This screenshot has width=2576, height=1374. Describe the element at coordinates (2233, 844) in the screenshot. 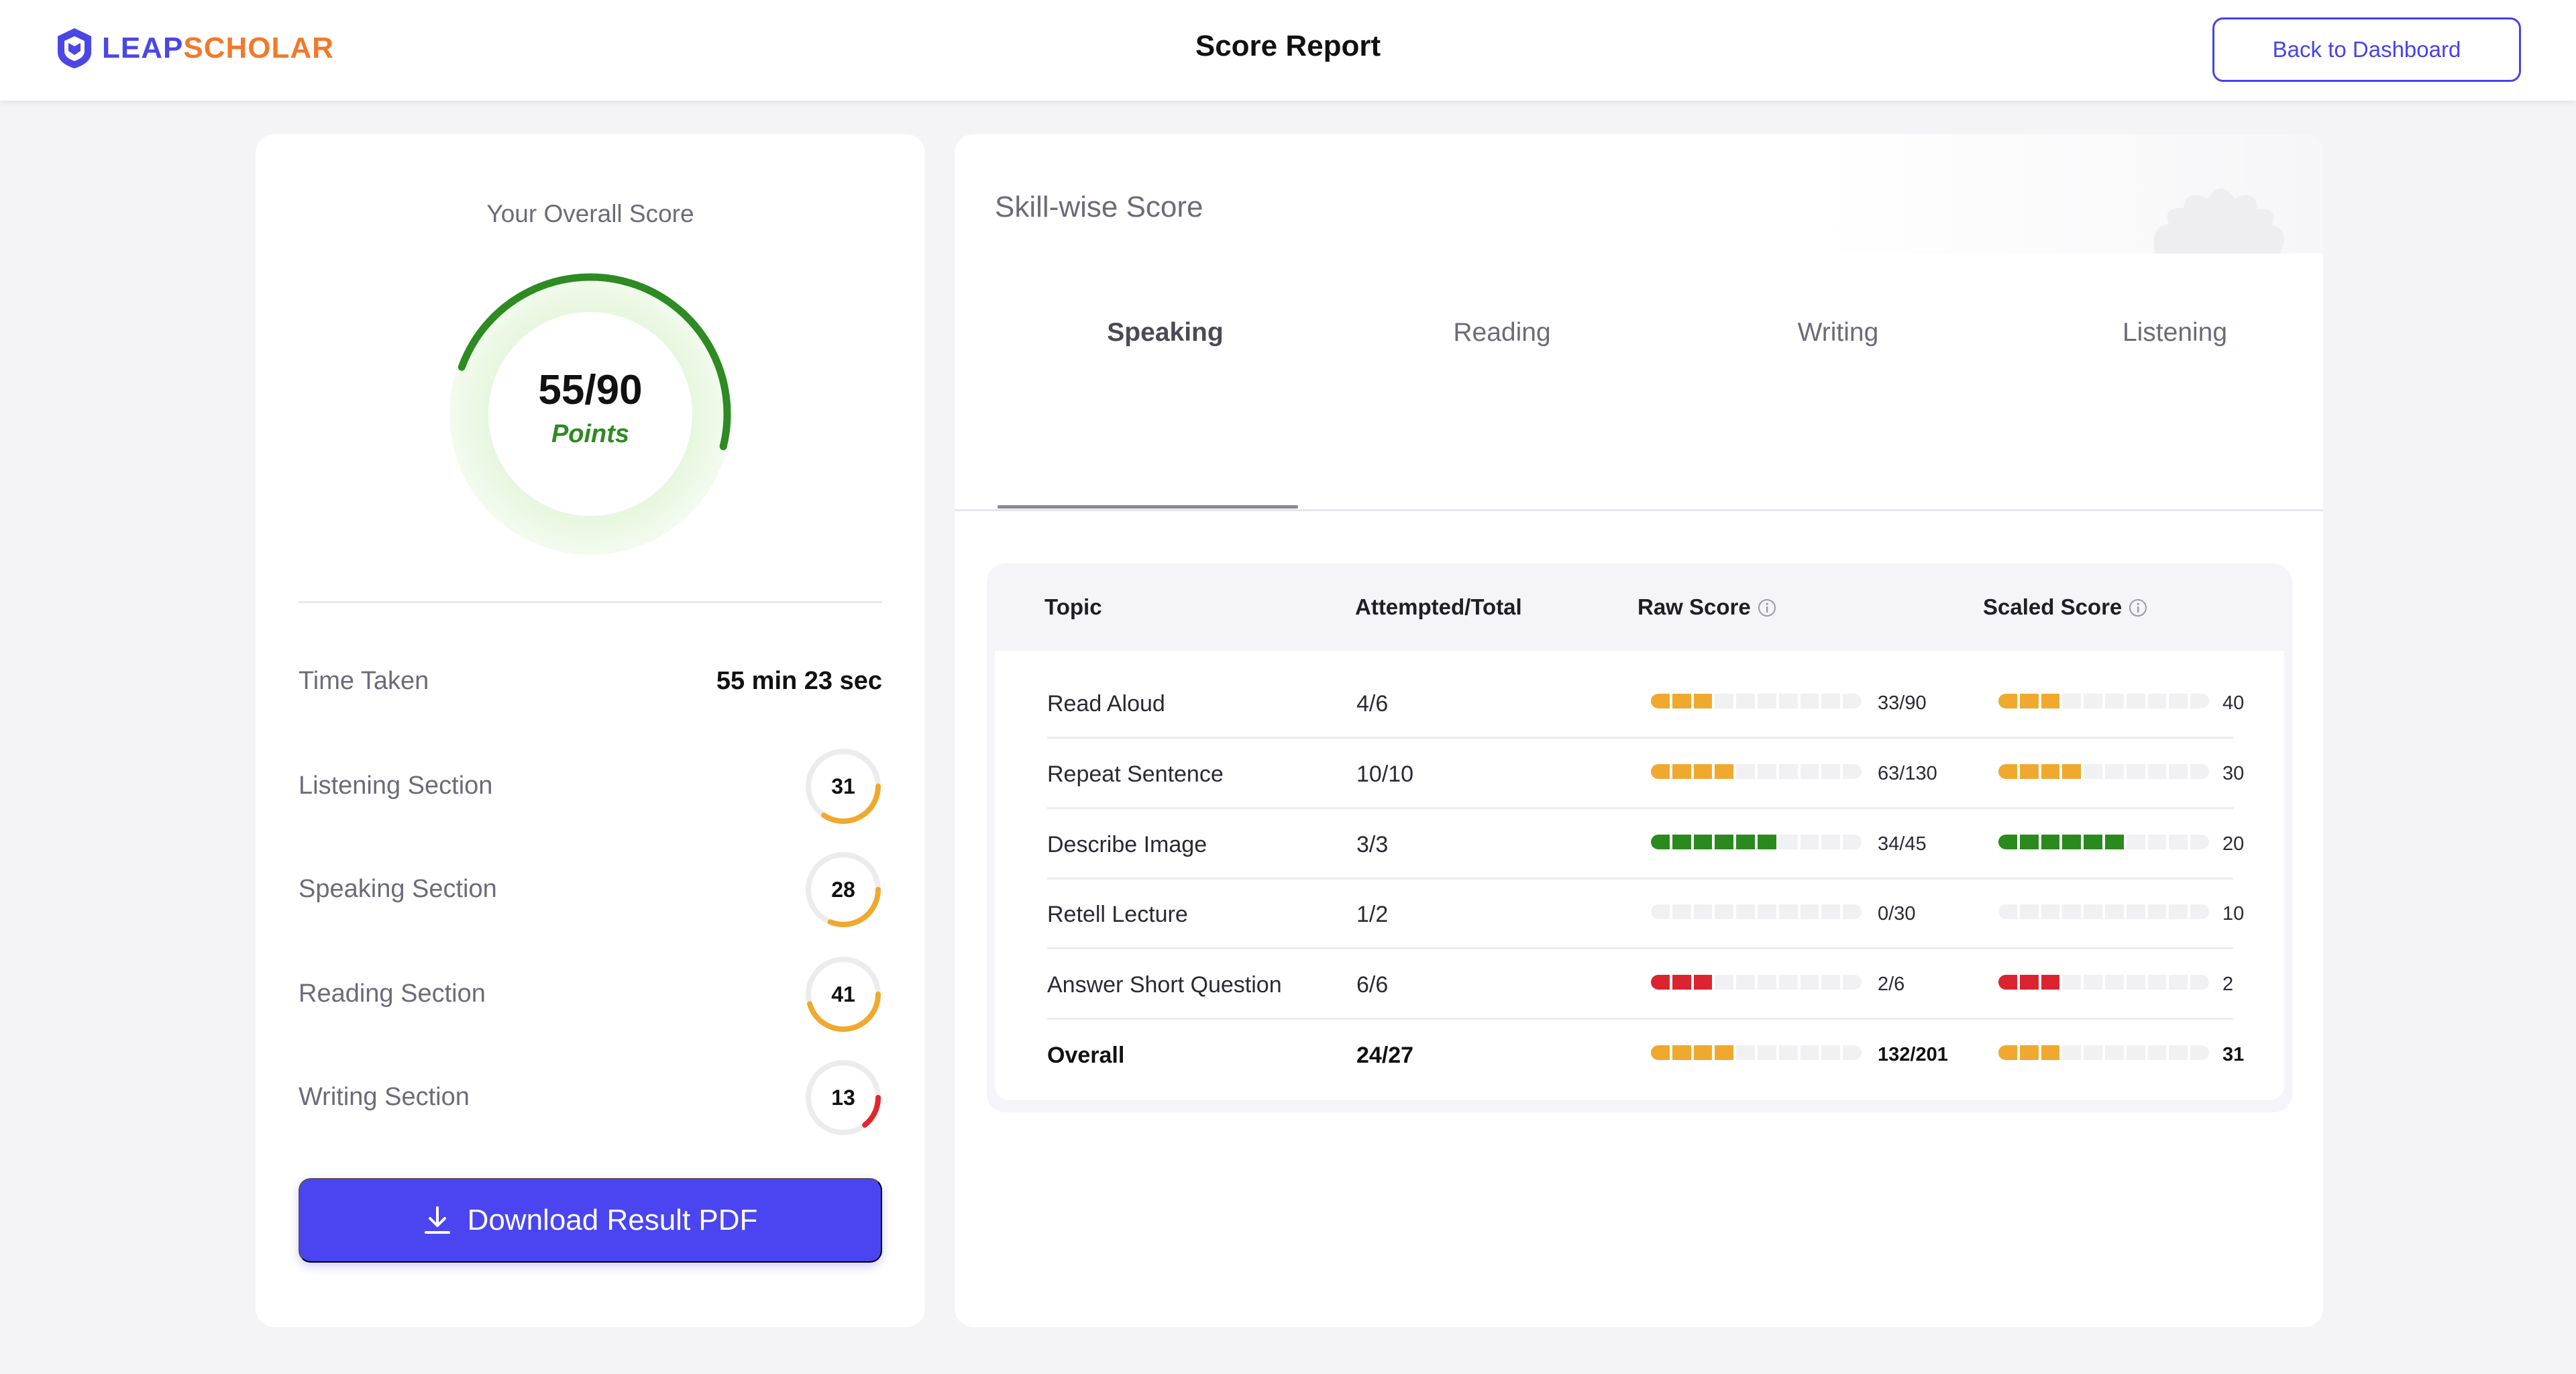

I see `scaled-score-value: 20` at that location.